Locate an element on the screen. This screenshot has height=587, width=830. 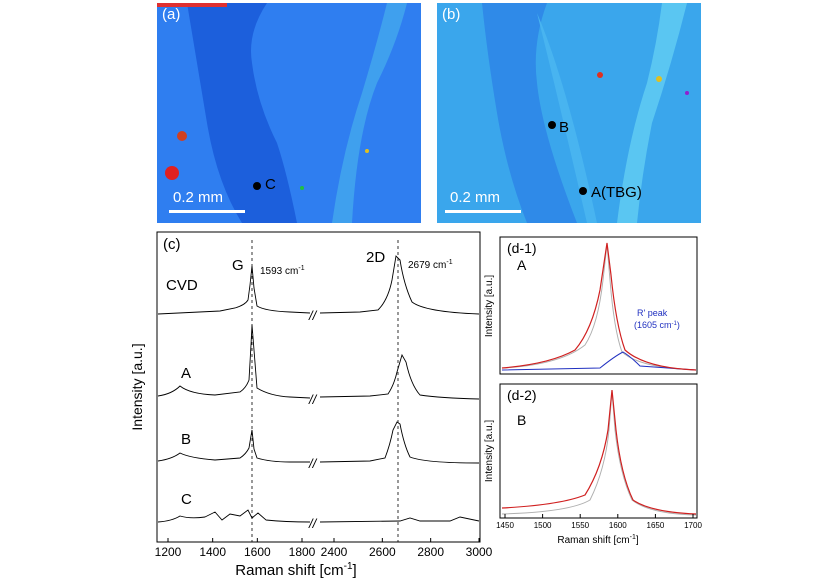
optical-map-b: (b) 0.2 mm B A(TBG) is located at coordinates (569, 113).